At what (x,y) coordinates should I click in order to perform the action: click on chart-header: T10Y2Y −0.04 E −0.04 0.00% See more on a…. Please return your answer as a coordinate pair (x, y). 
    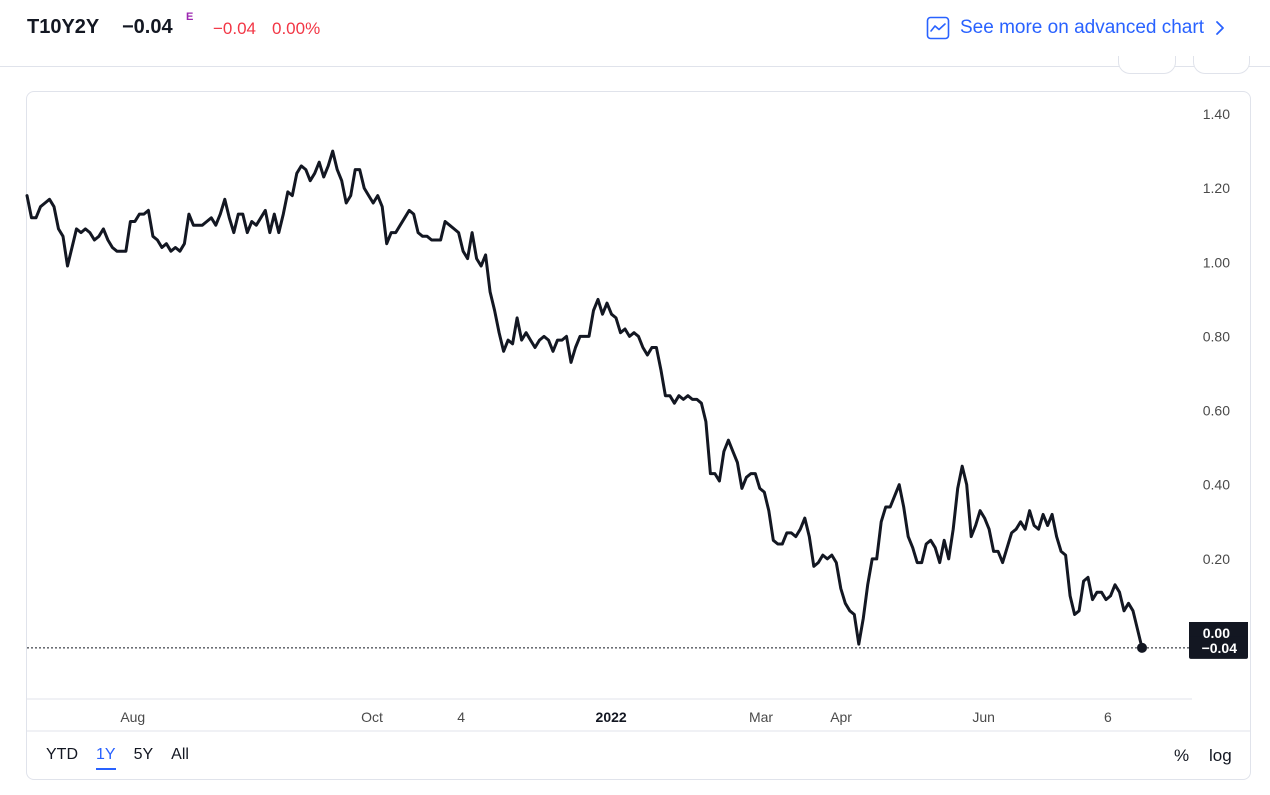
    Looking at the image, I should click on (635, 33).